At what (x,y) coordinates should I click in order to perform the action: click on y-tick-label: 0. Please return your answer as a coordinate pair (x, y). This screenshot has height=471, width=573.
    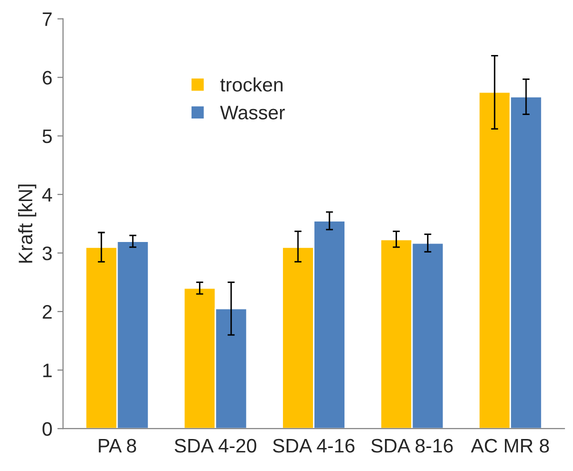
    Looking at the image, I should click on (47, 429).